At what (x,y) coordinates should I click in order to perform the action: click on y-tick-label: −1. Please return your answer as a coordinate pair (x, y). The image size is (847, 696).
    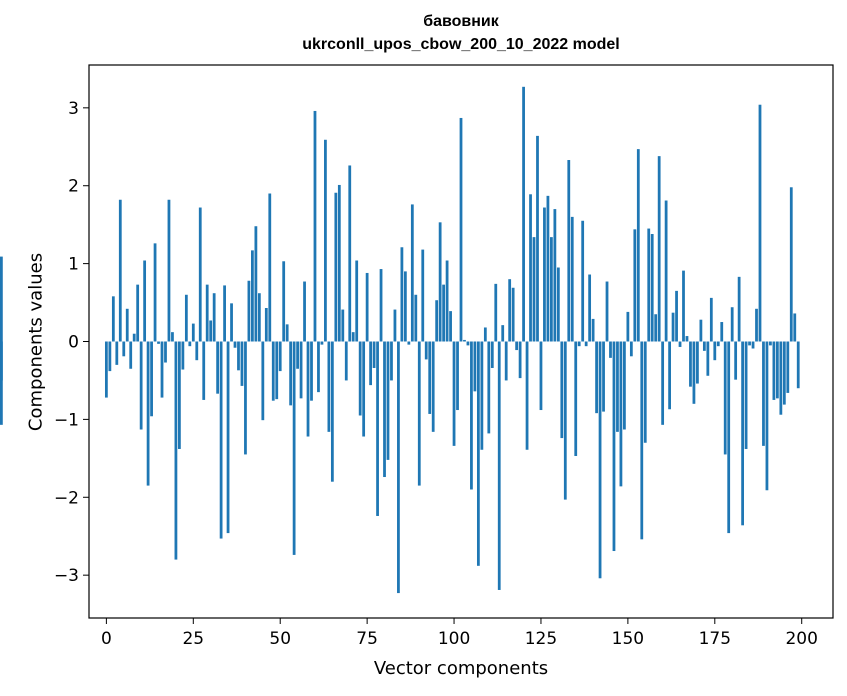
    Looking at the image, I should click on (66, 420).